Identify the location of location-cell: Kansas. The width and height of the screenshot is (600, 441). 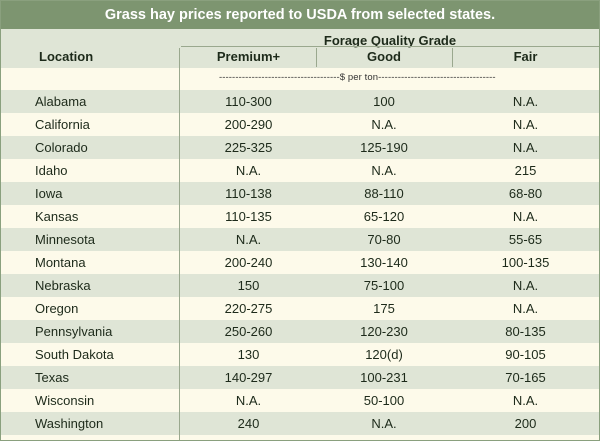
(57, 216).